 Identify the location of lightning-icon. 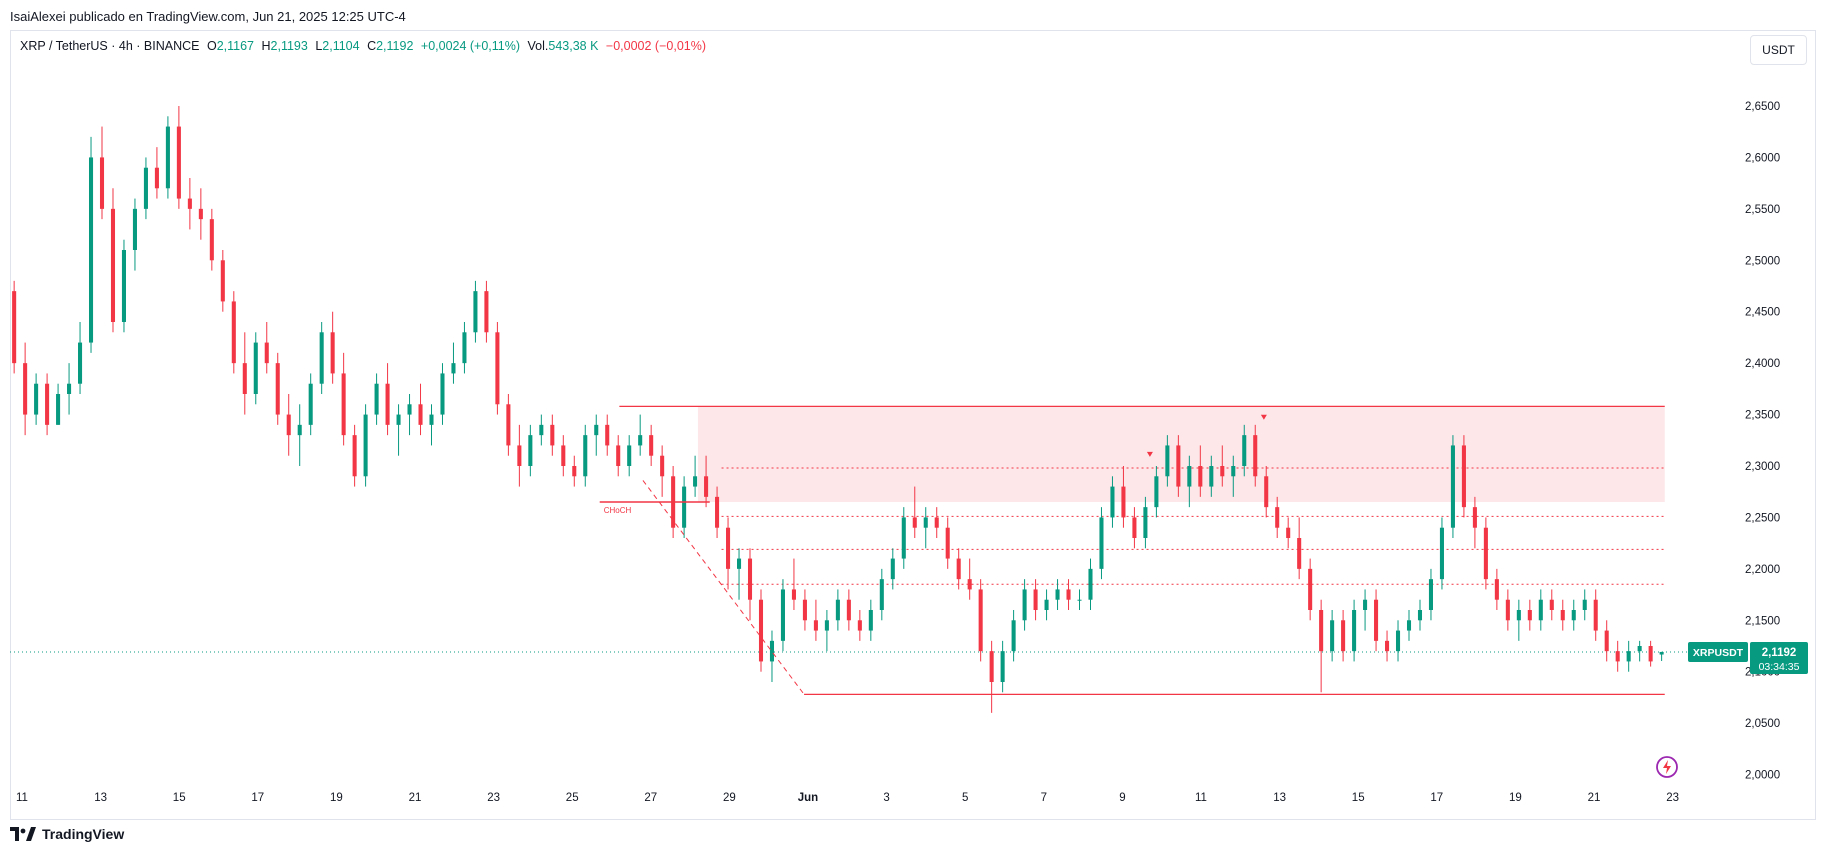
(1667, 767).